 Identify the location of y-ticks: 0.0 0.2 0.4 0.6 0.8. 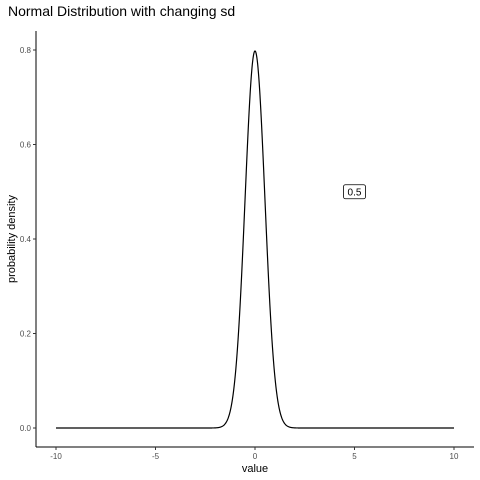
(28, 239).